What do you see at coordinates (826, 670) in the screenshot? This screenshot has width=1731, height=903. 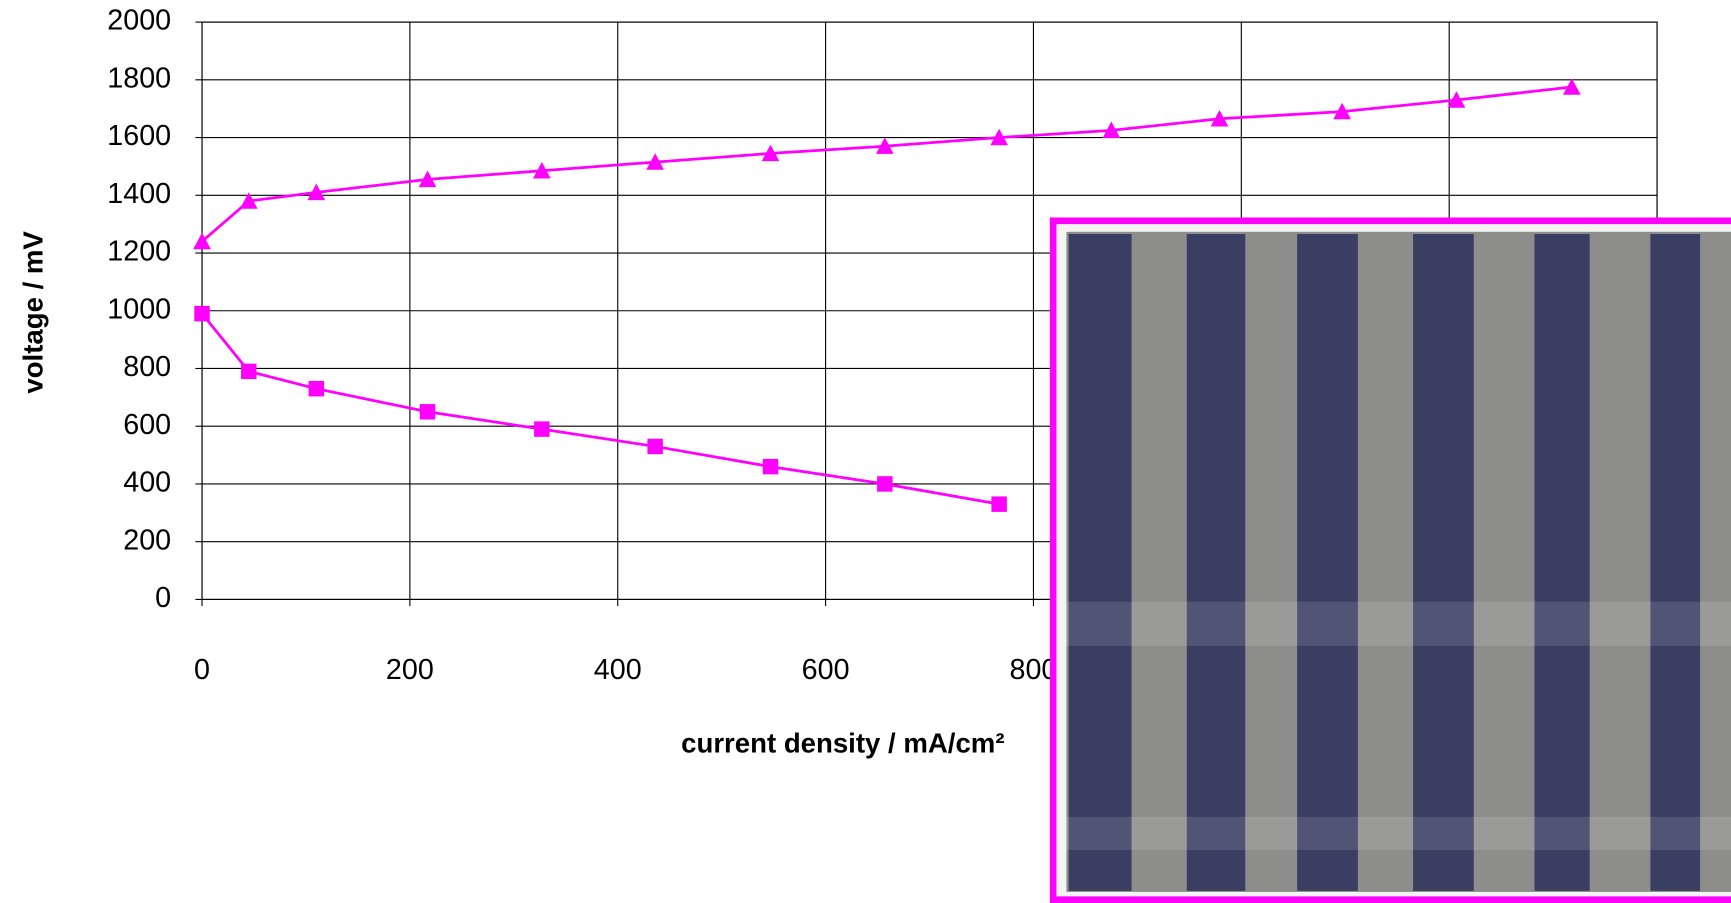 I see `x-tick-label: 600` at bounding box center [826, 670].